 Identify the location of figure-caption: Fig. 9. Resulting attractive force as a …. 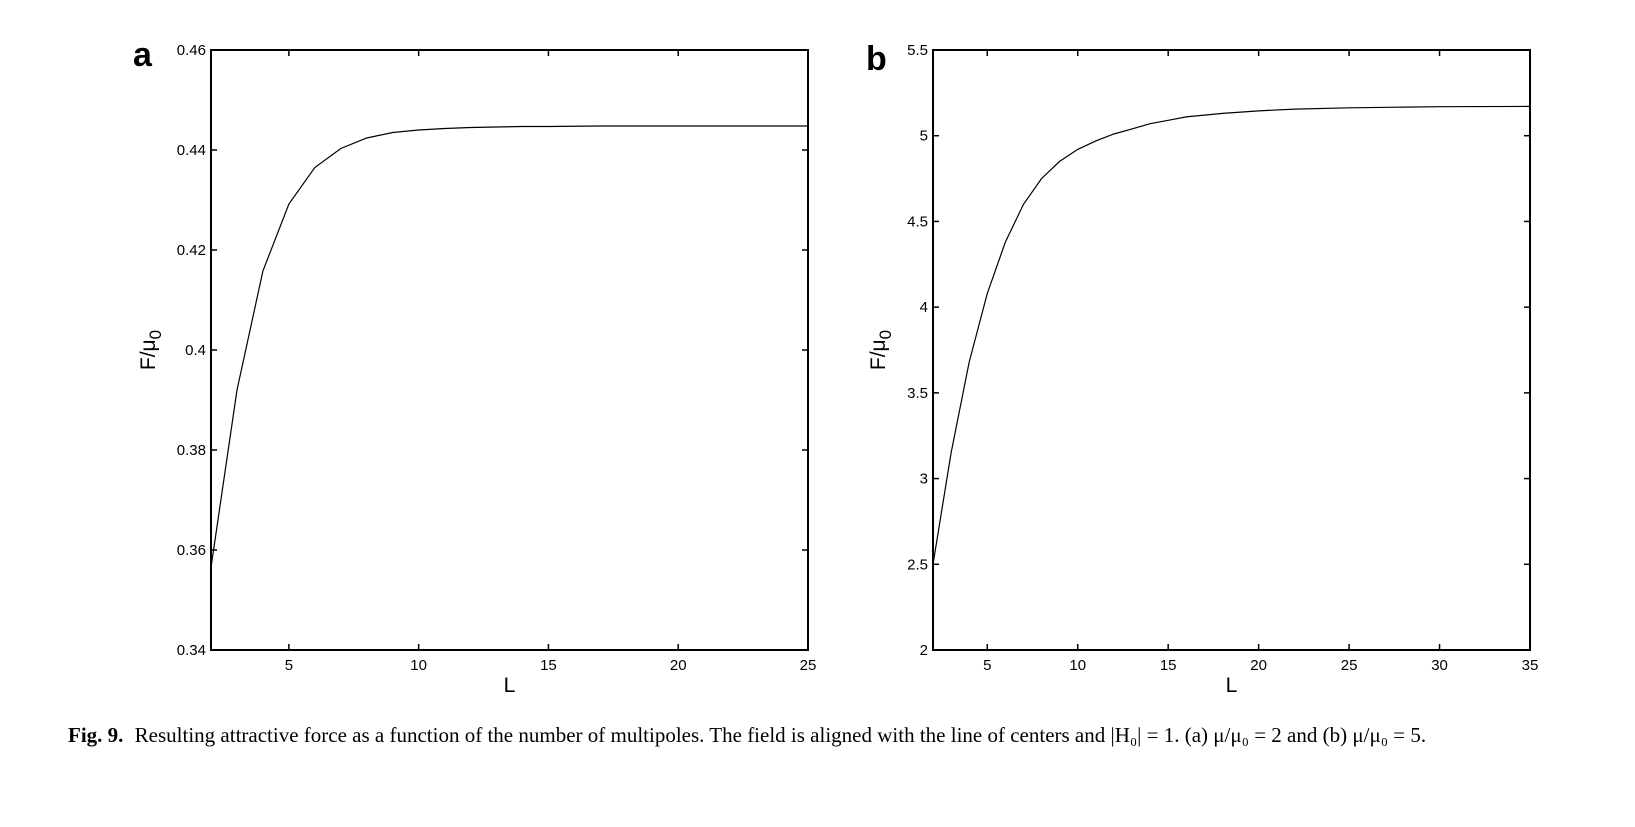
(835, 735).